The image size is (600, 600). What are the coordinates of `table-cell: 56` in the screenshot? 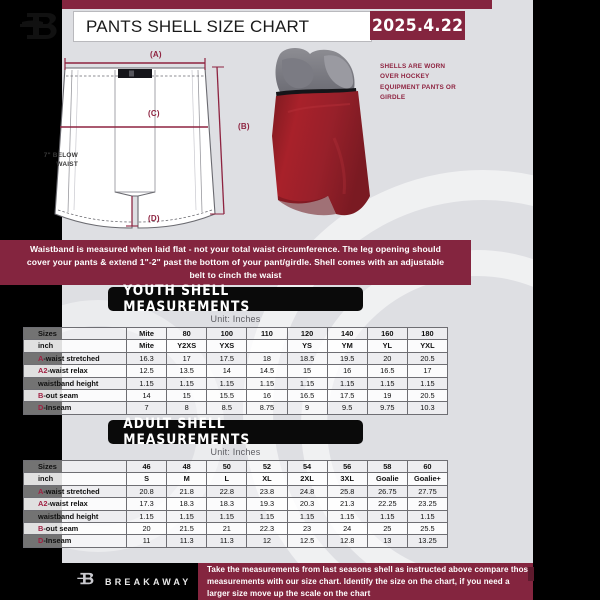 It's located at (347, 466).